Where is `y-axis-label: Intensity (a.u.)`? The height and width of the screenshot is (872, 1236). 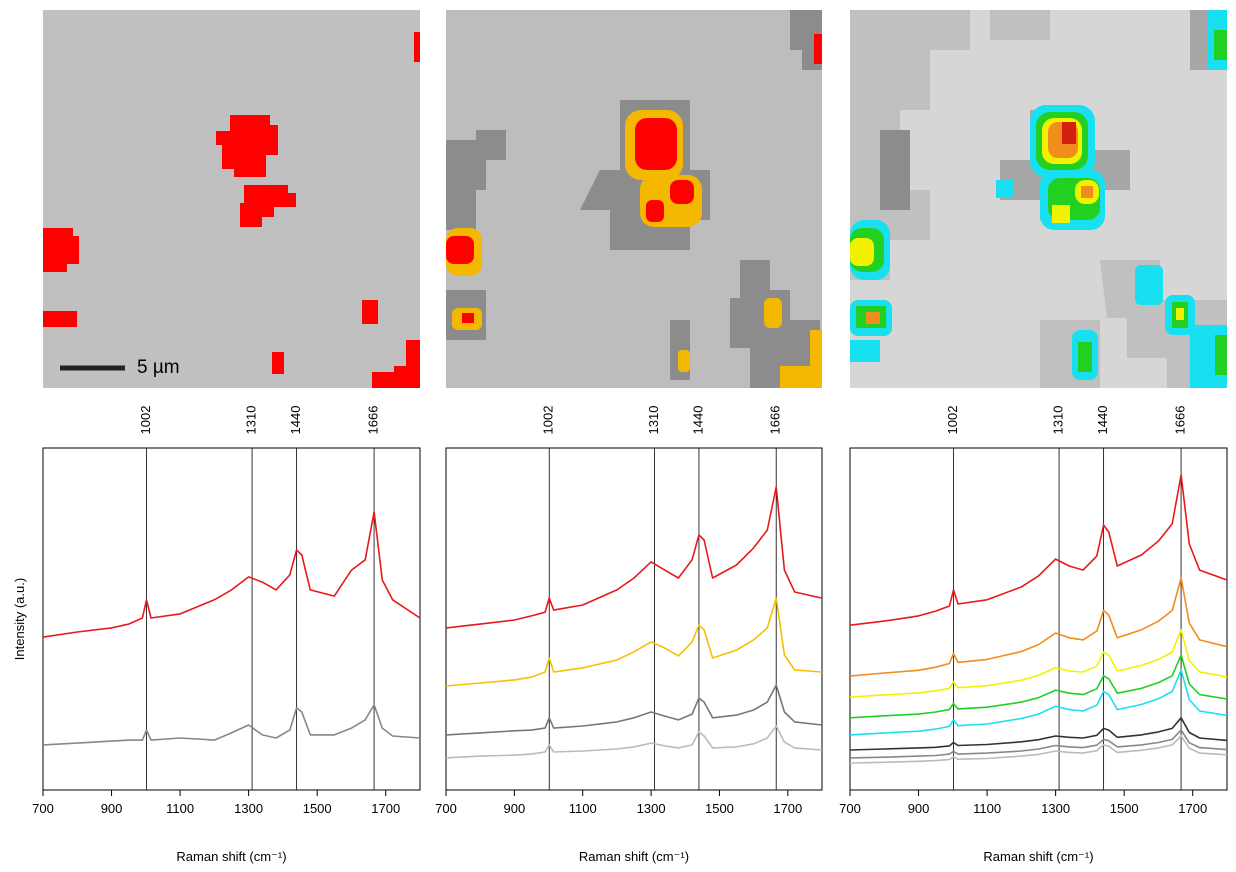
y-axis-label: Intensity (a.u.) is located at coordinates (19, 619).